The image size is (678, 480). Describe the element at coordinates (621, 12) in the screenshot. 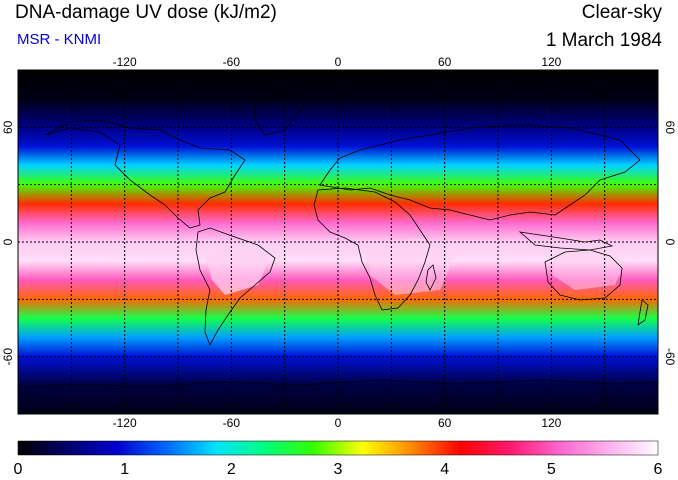

I see `sky-condition-label: Clear-sky` at that location.